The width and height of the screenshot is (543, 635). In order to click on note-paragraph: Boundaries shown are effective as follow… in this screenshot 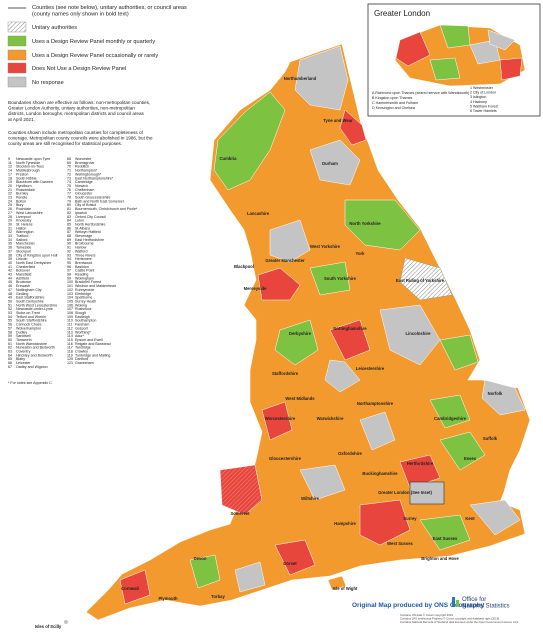, I will do `click(79, 111)`.